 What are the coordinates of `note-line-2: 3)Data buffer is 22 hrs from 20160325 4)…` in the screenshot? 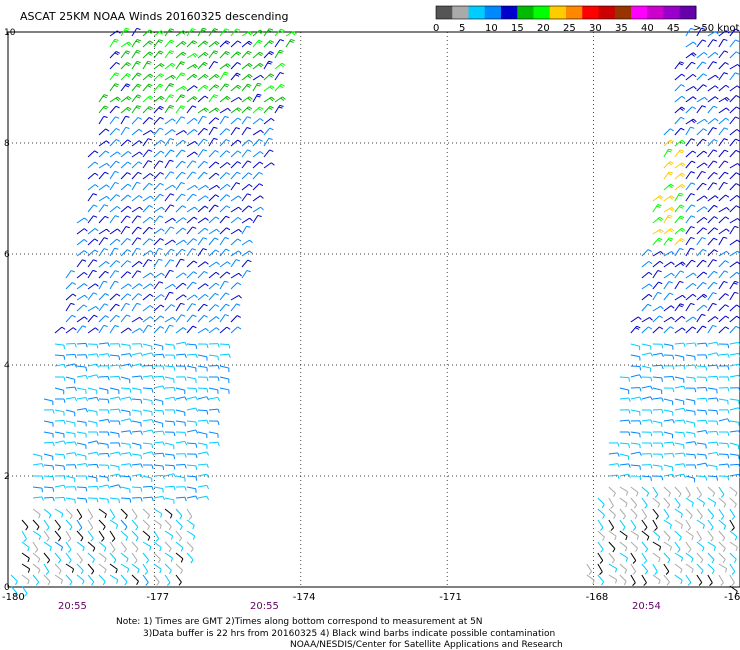 It's located at (349, 634).